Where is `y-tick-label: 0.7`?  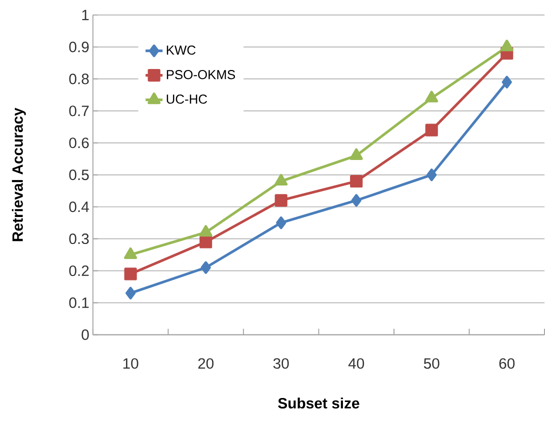 y-tick-label: 0.7 is located at coordinates (79, 111).